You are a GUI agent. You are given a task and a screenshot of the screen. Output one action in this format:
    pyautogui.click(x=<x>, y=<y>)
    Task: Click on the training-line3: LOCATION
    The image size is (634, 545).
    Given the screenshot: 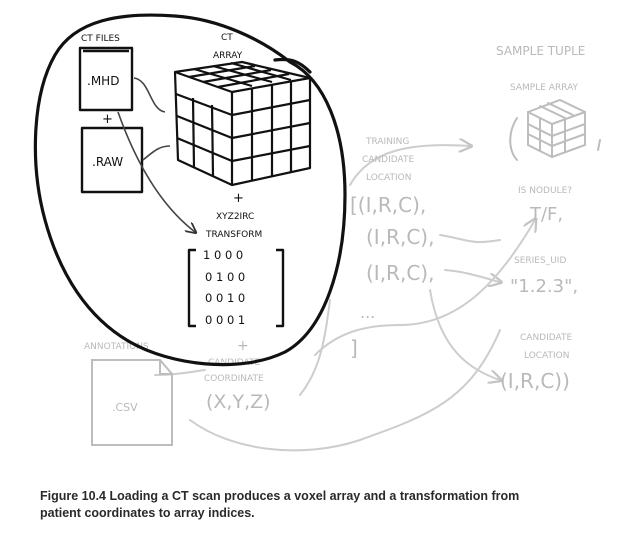 What is the action you would take?
    pyautogui.click(x=389, y=178)
    